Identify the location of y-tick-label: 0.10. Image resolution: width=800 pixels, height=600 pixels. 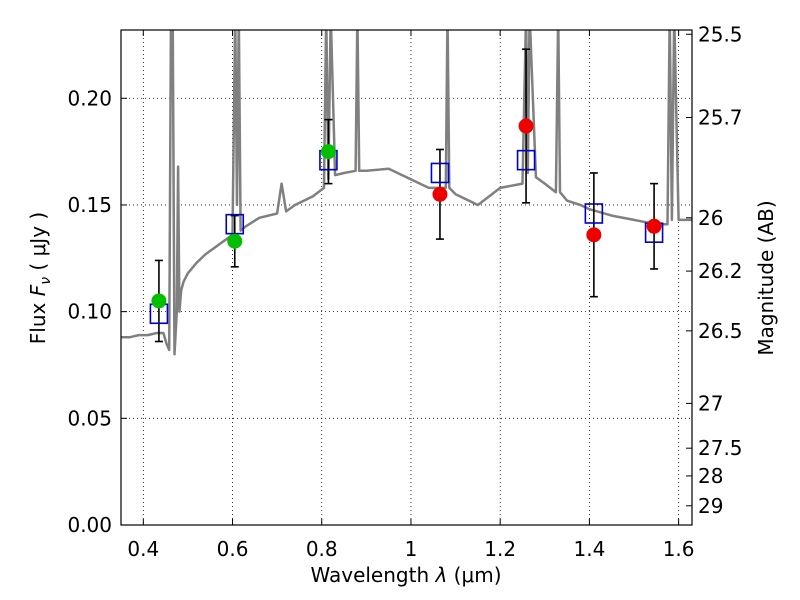
(89, 312).